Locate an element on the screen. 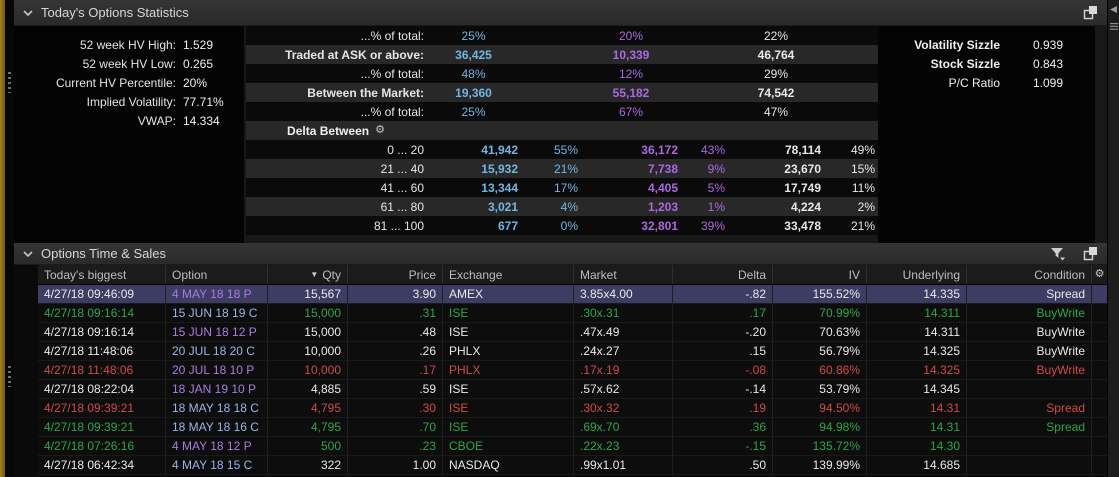 The width and height of the screenshot is (1119, 477). col-header-underlying: Underlying is located at coordinates (917, 274).